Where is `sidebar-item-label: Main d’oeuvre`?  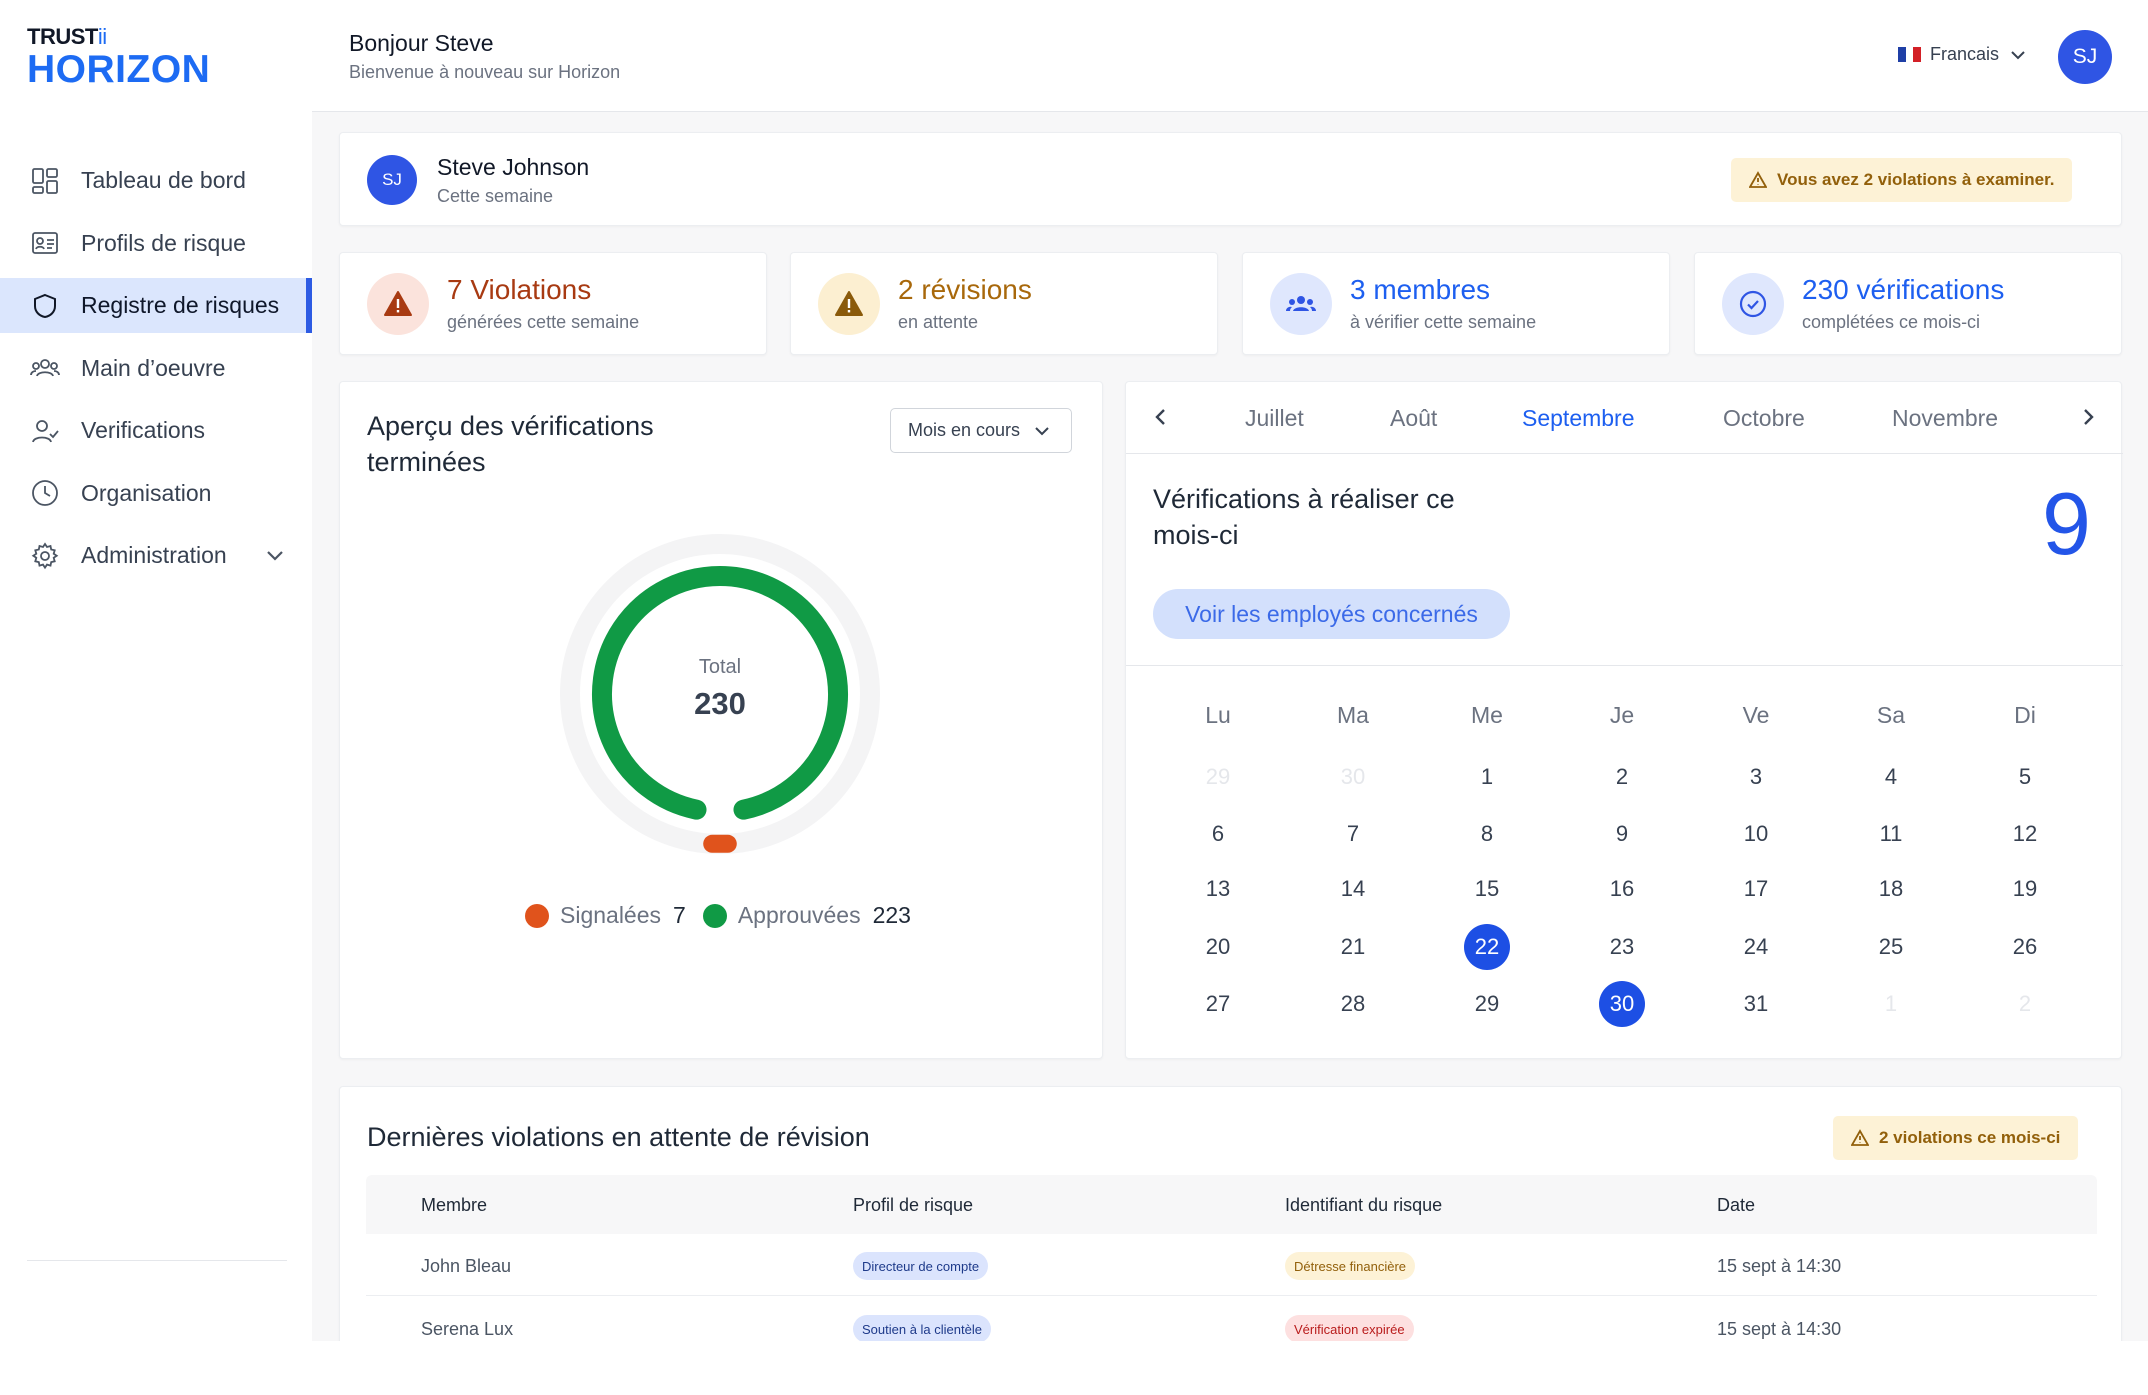
sidebar-item-label: Main d’oeuvre is located at coordinates (153, 367).